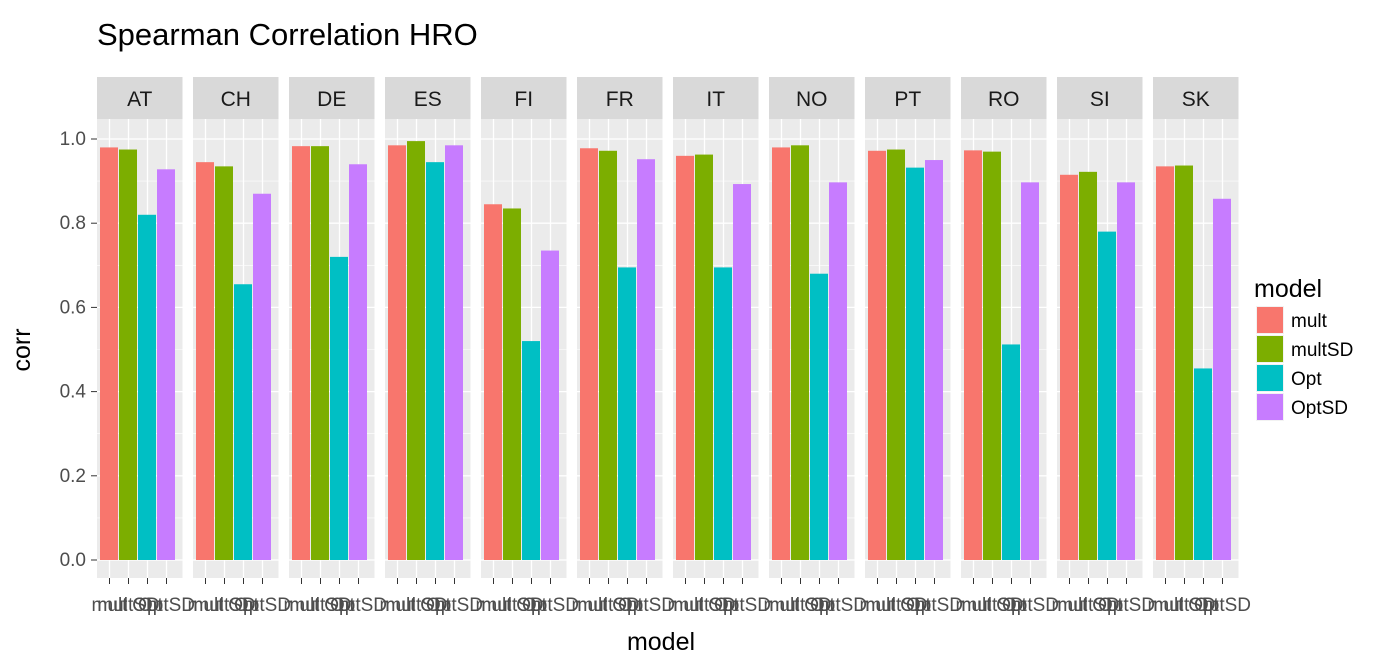  Describe the element at coordinates (512, 384) in the screenshot. I see `bar-fi-multsd` at that location.